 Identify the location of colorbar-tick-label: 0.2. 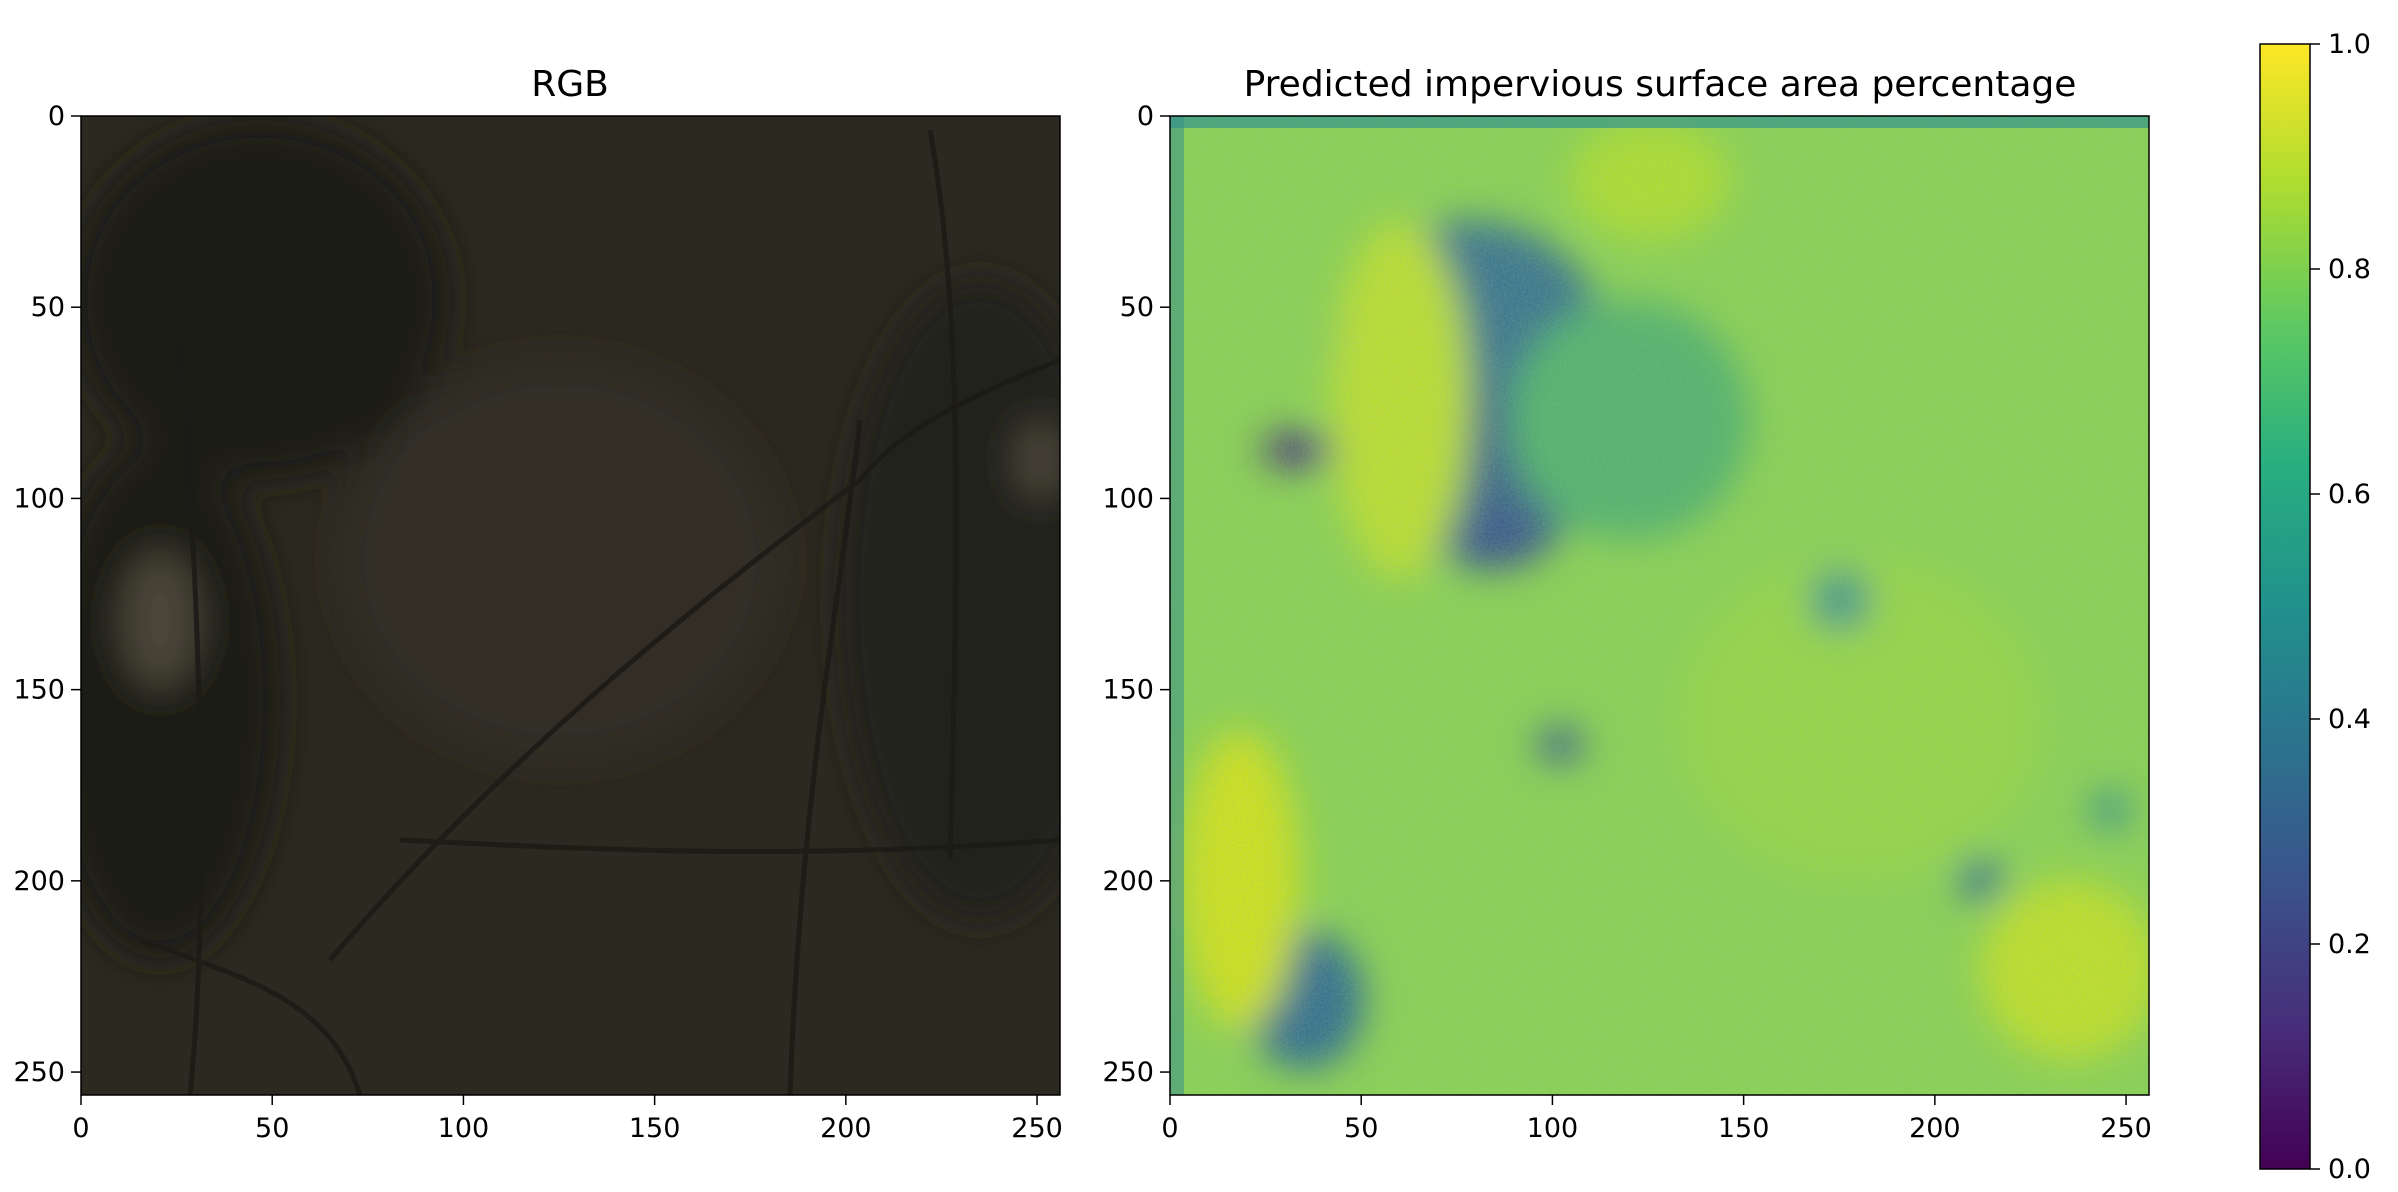
(2349, 944).